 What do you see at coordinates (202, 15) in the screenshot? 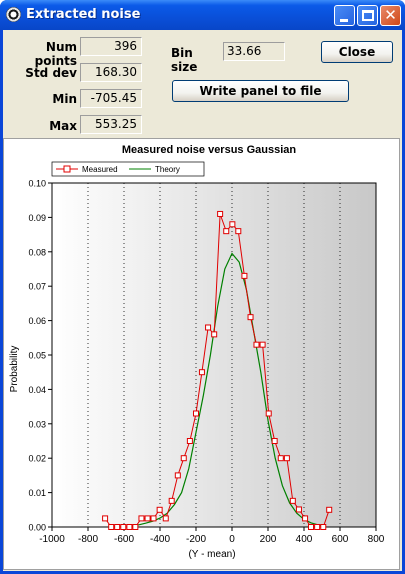
I see `title-bar: Extracted noise ✕` at bounding box center [202, 15].